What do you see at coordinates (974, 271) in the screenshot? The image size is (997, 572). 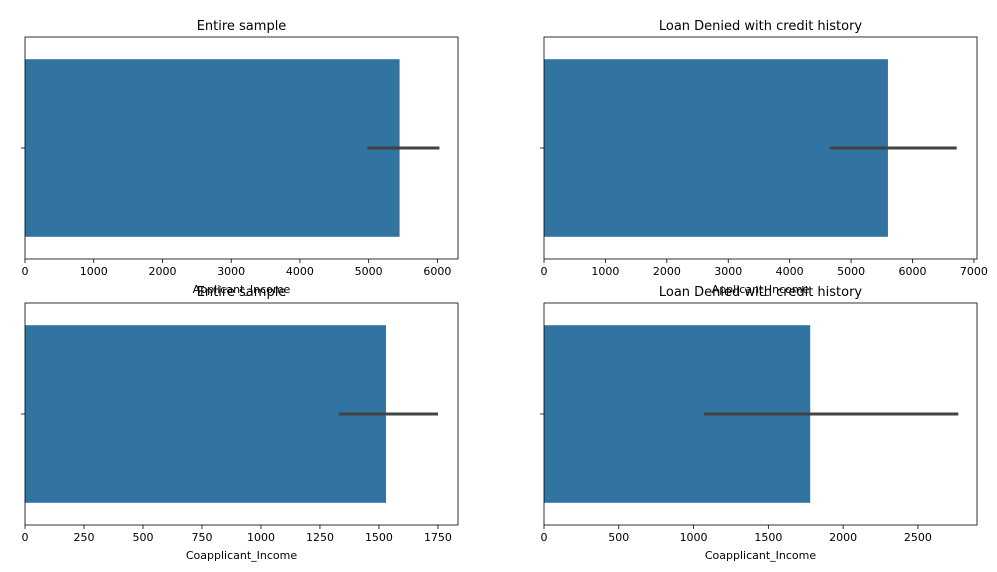 I see `x-tick-label: 7000` at bounding box center [974, 271].